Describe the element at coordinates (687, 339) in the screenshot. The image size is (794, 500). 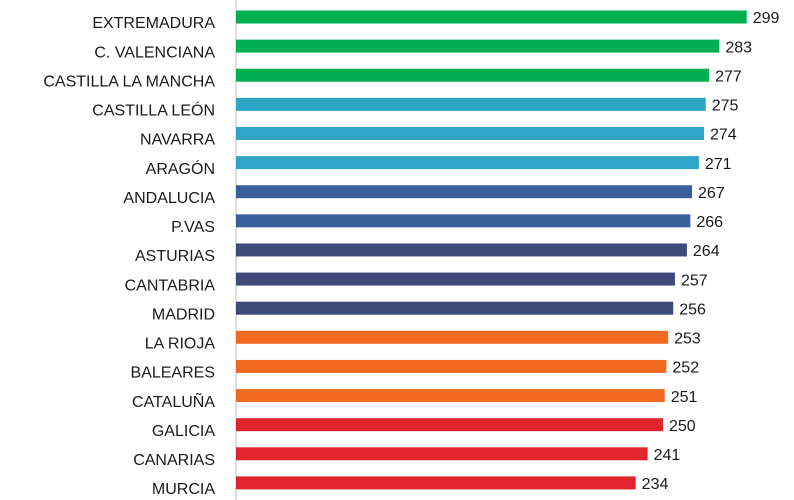
I see `value-label: 253` at that location.